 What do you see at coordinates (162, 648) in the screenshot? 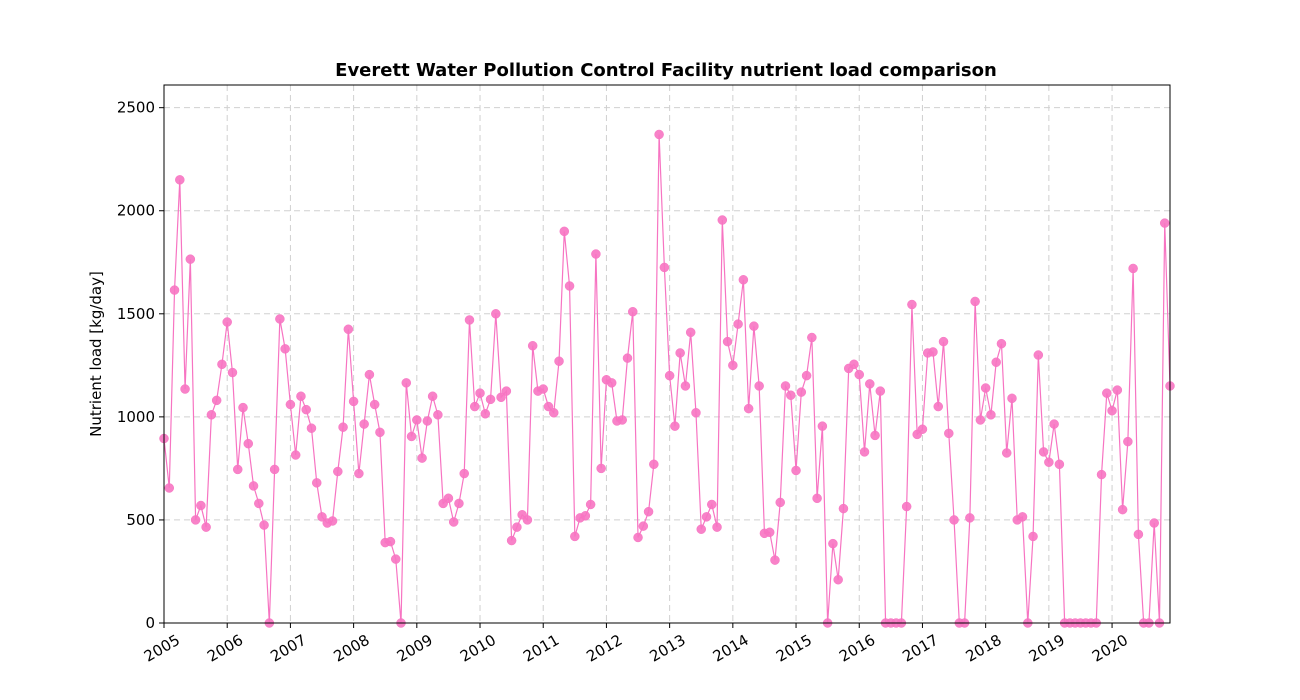
I see `x-tick-label: 2005` at bounding box center [162, 648].